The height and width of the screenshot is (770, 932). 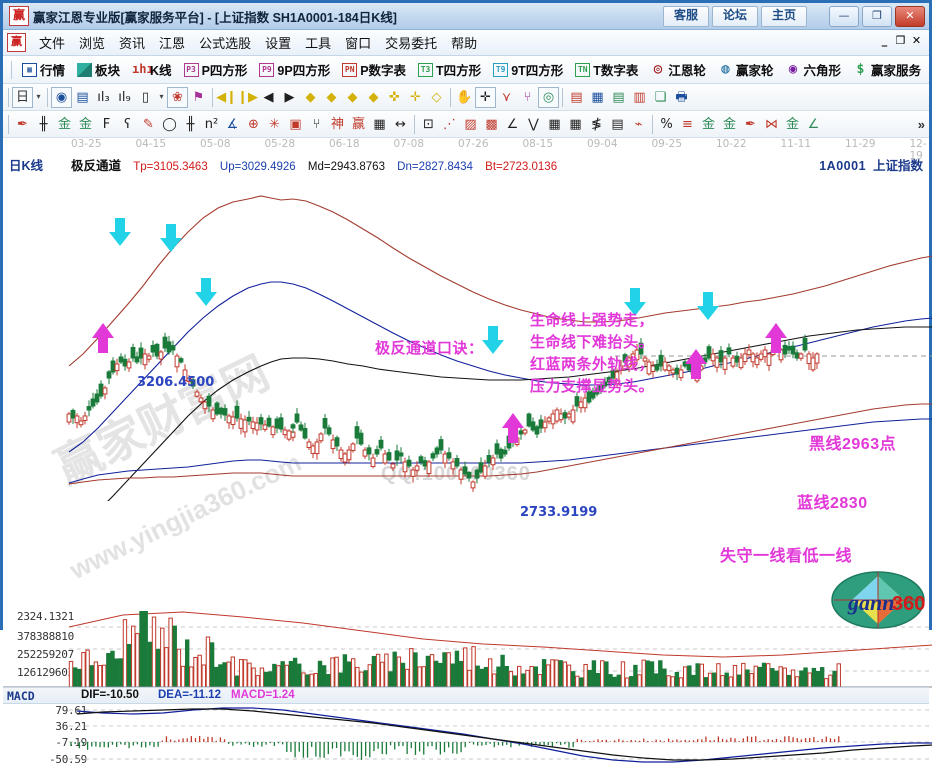 What do you see at coordinates (528, 69) in the screenshot?
I see `nav-item-t9-square: T9 9T四方形` at bounding box center [528, 69].